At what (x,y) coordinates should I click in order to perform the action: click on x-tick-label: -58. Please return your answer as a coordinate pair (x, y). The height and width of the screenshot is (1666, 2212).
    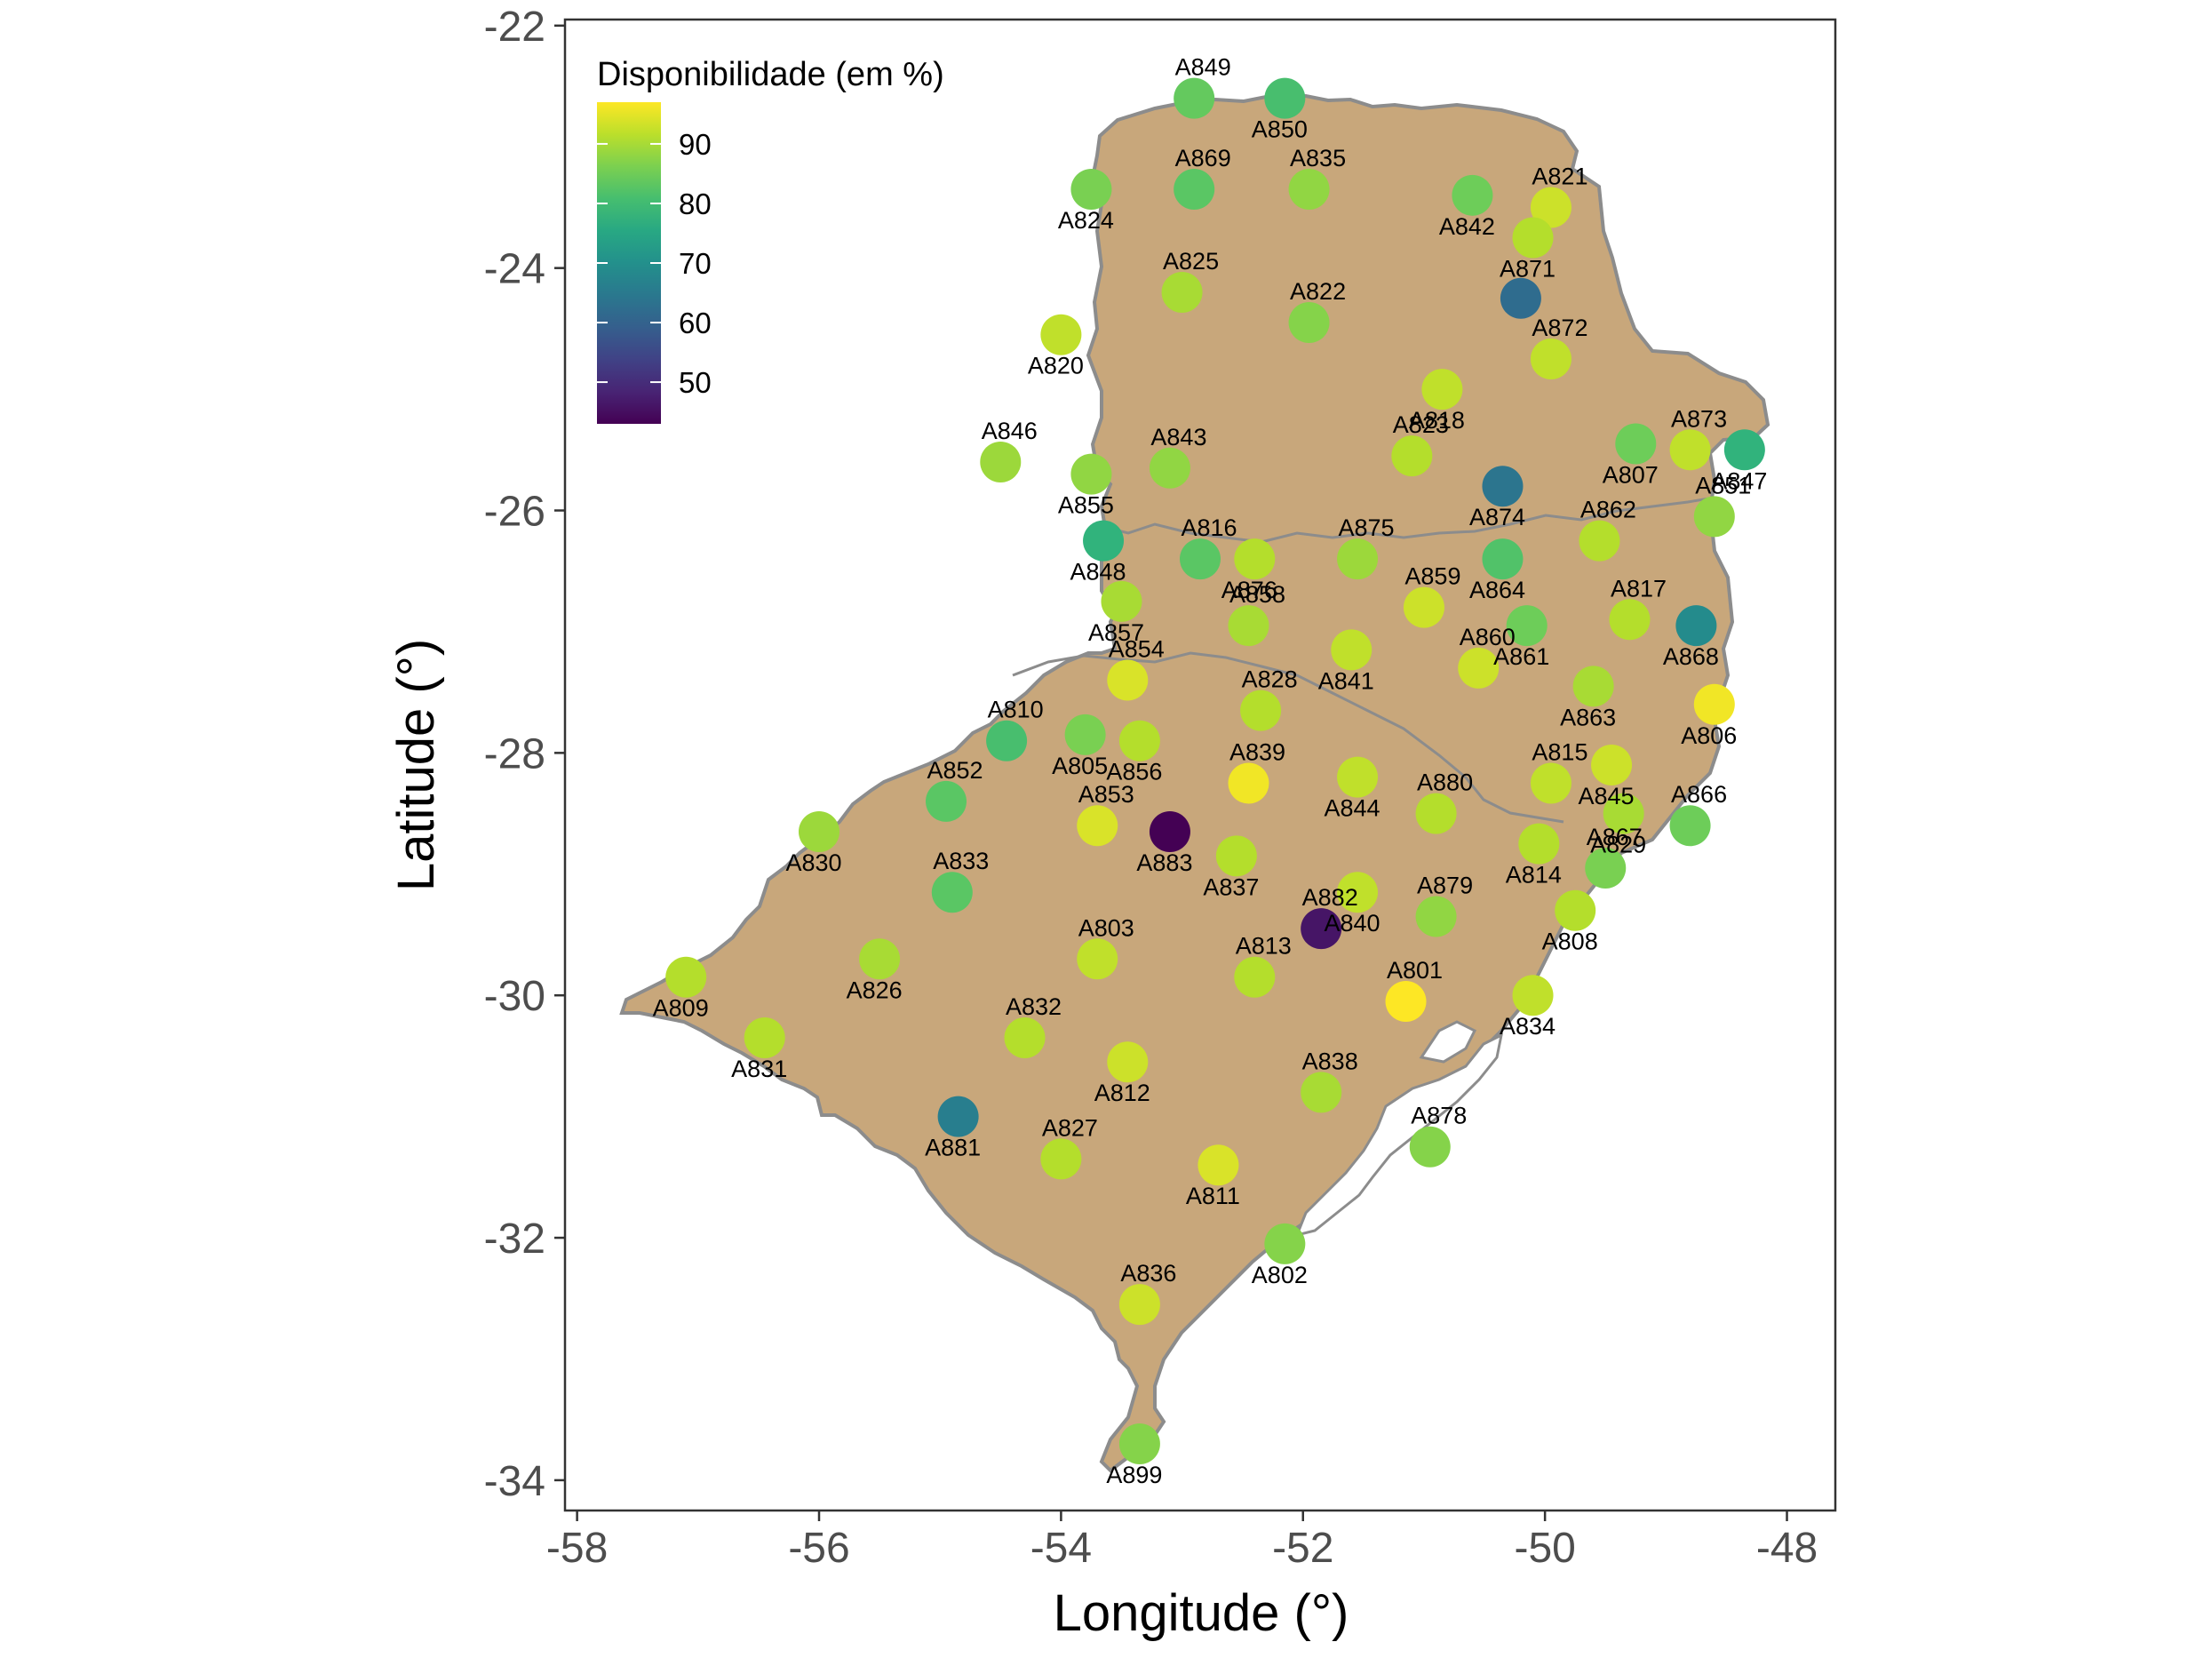
    Looking at the image, I should click on (577, 1548).